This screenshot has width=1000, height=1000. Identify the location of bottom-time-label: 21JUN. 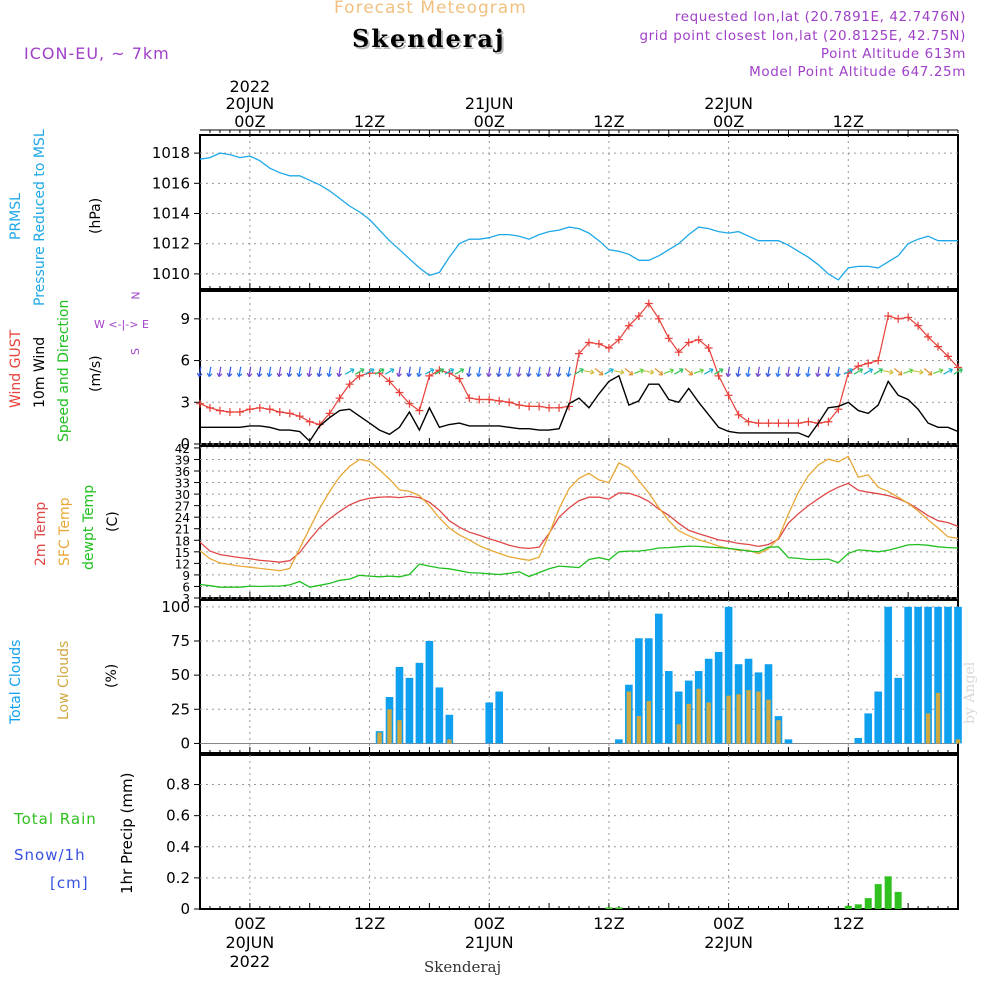
(489, 942).